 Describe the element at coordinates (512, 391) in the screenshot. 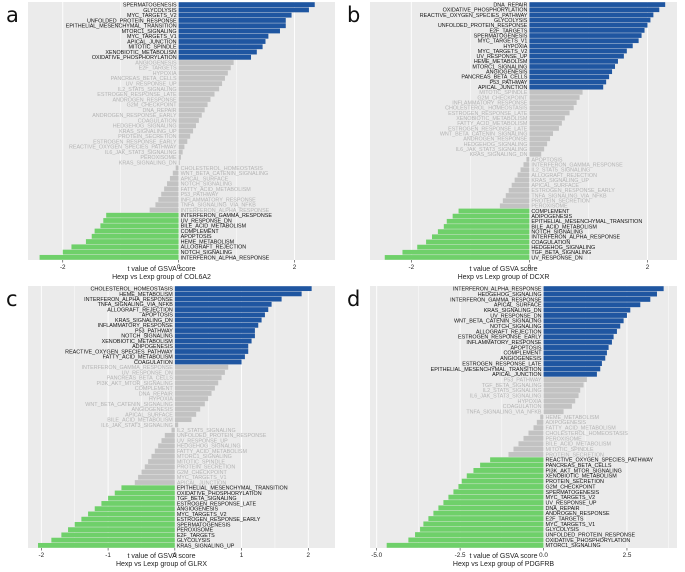

I see `bar-label: IL2_STAT5_SIGNALING` at that location.